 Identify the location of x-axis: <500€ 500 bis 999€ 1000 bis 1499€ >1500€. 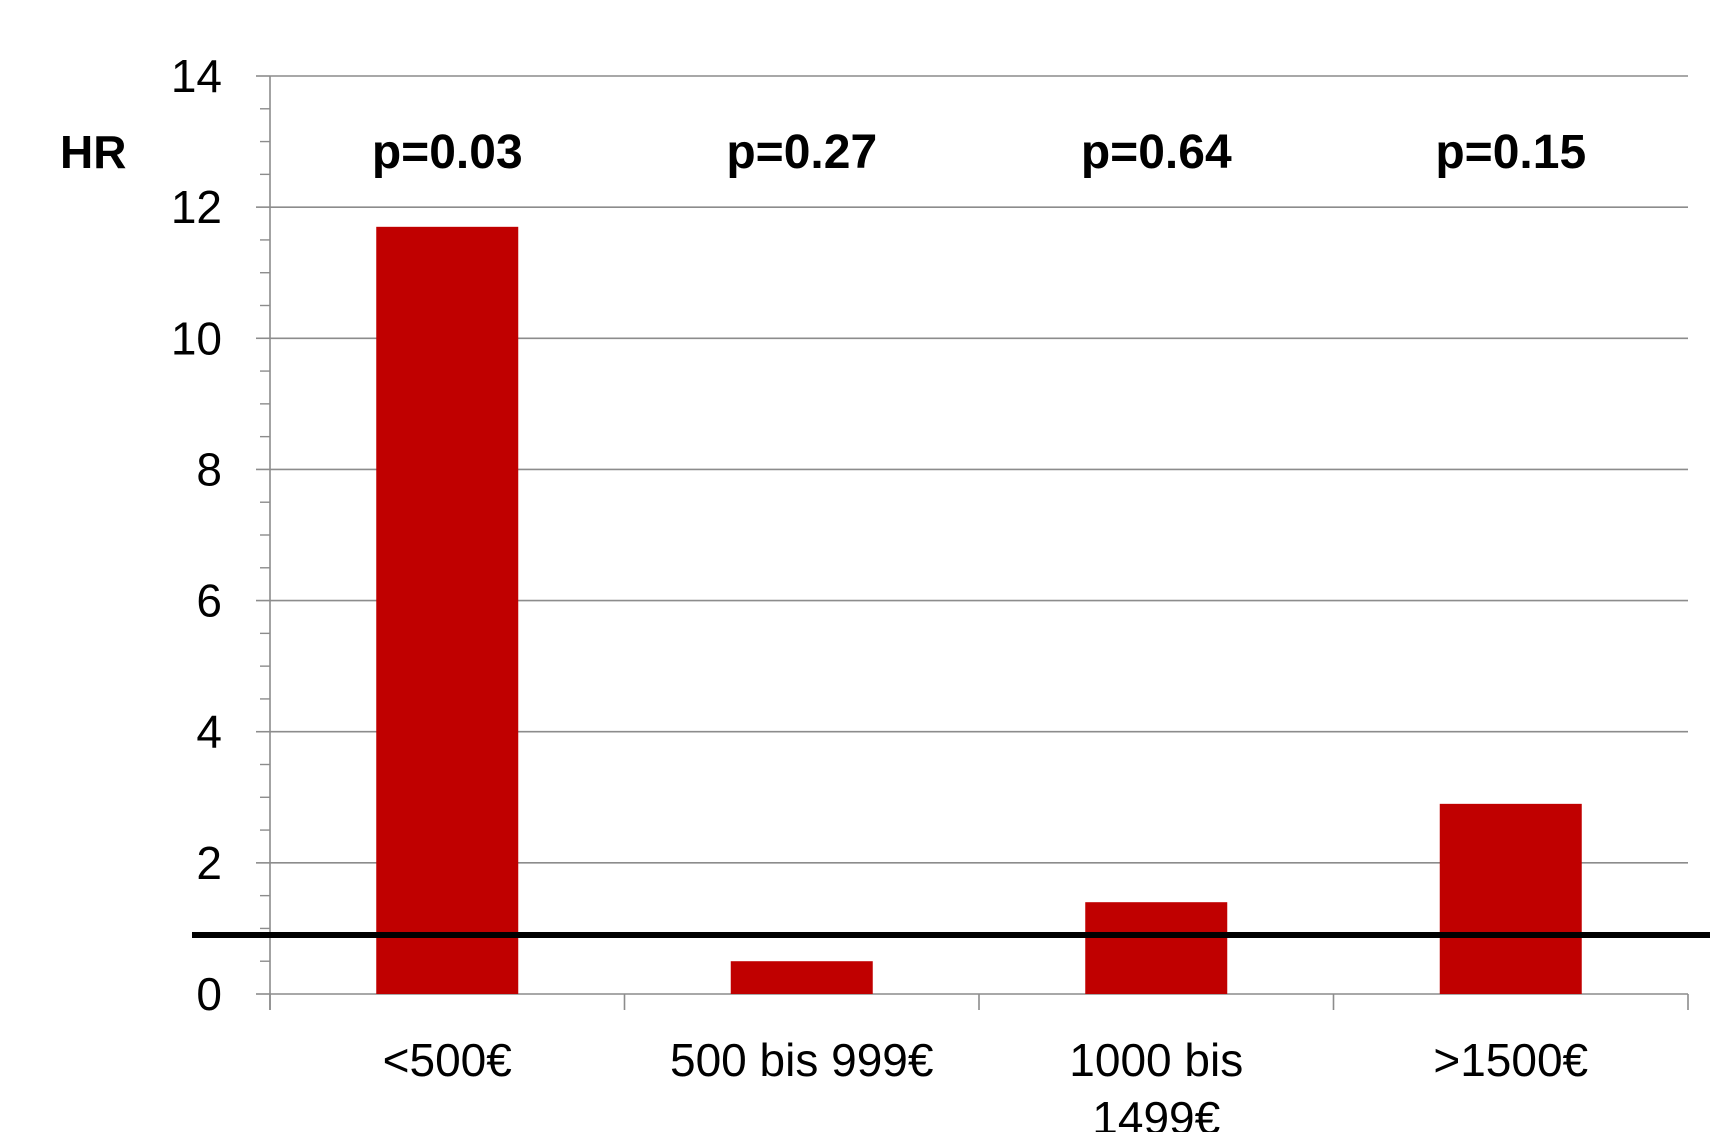
(979, 1062).